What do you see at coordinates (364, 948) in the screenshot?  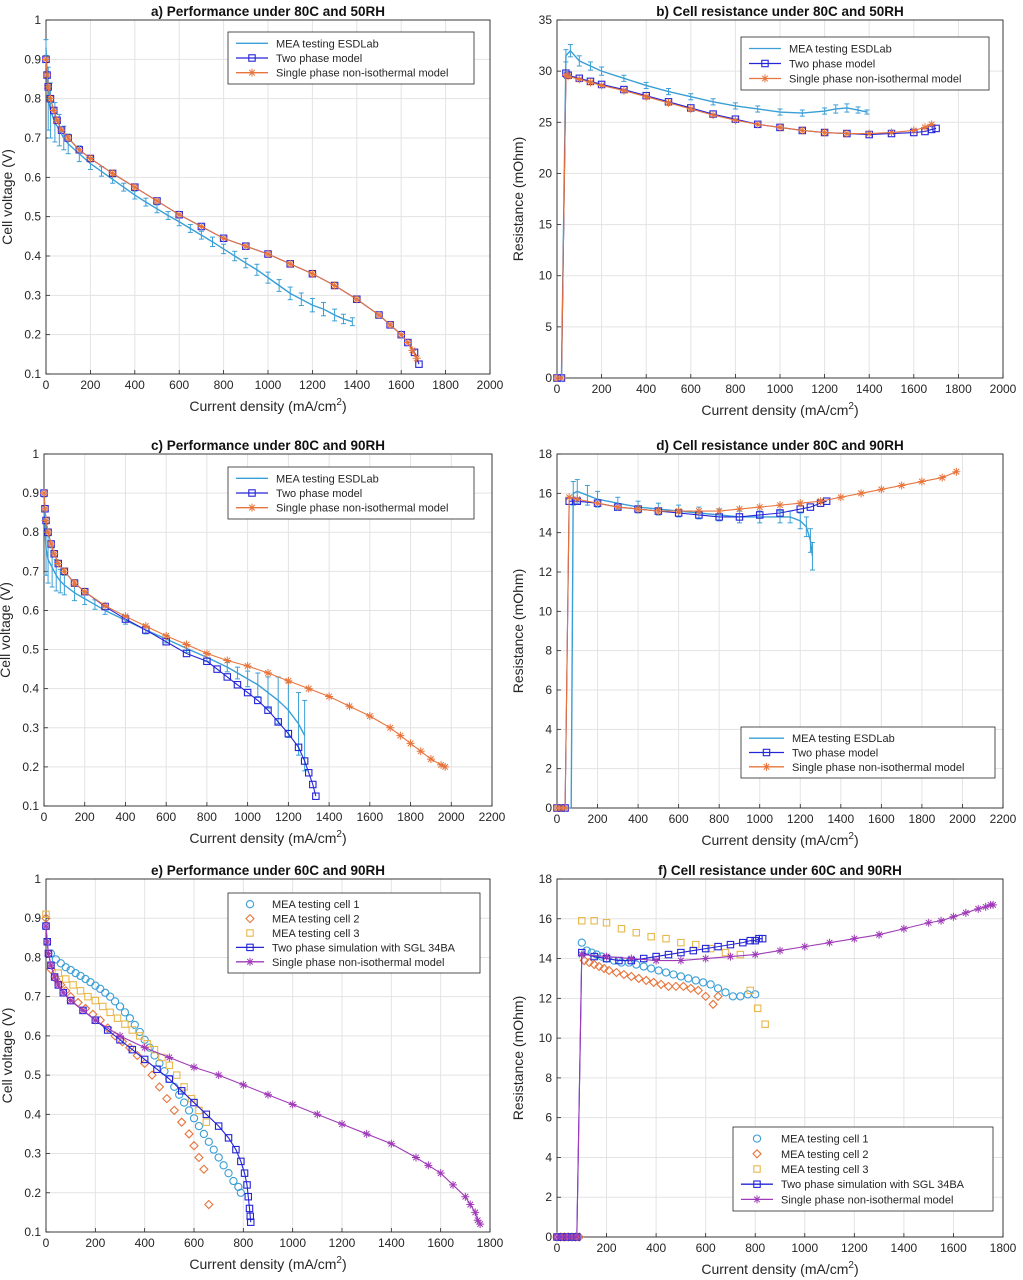 I see `legend-label: Two phase simulation with SGL 34BA` at bounding box center [364, 948].